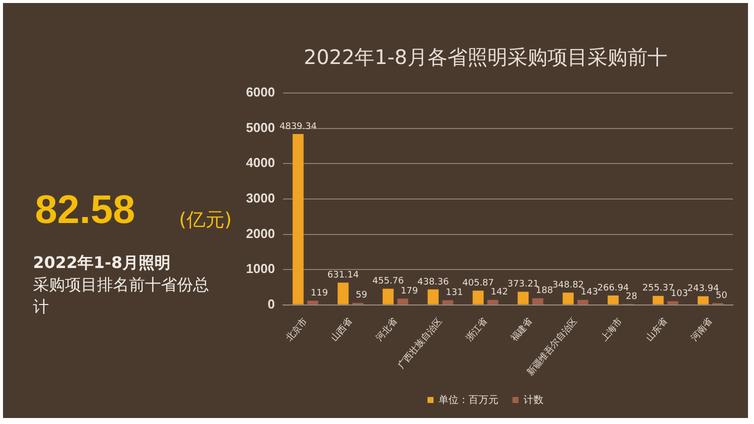 Image resolution: width=754 pixels, height=424 pixels. Describe the element at coordinates (409, 291) in the screenshot. I see `data-label: 179` at that location.